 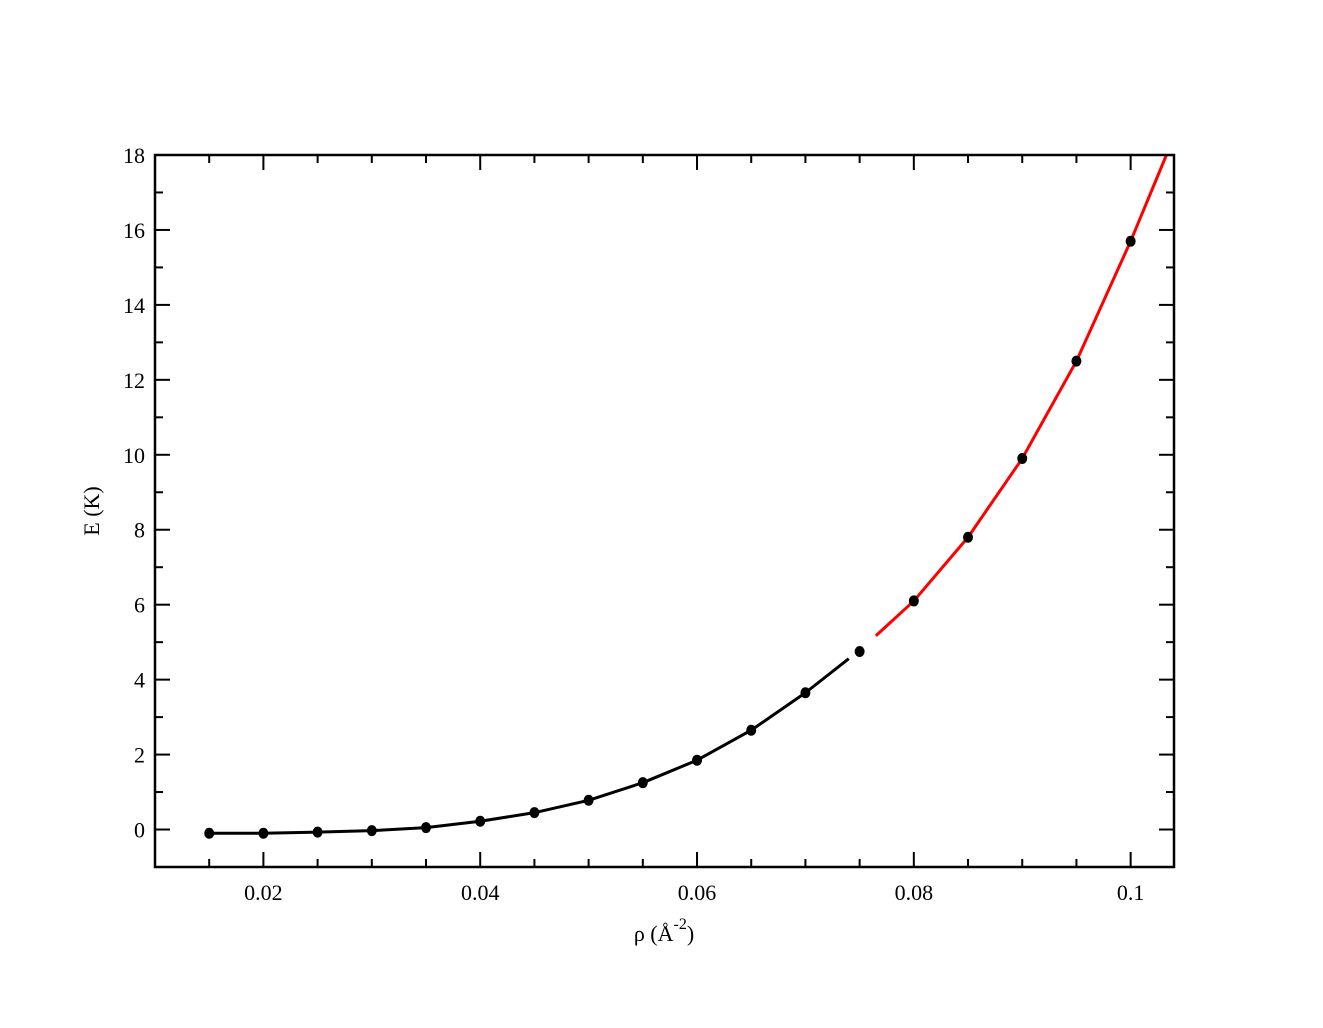 What do you see at coordinates (139, 605) in the screenshot?
I see `y-tick-label: 6` at bounding box center [139, 605].